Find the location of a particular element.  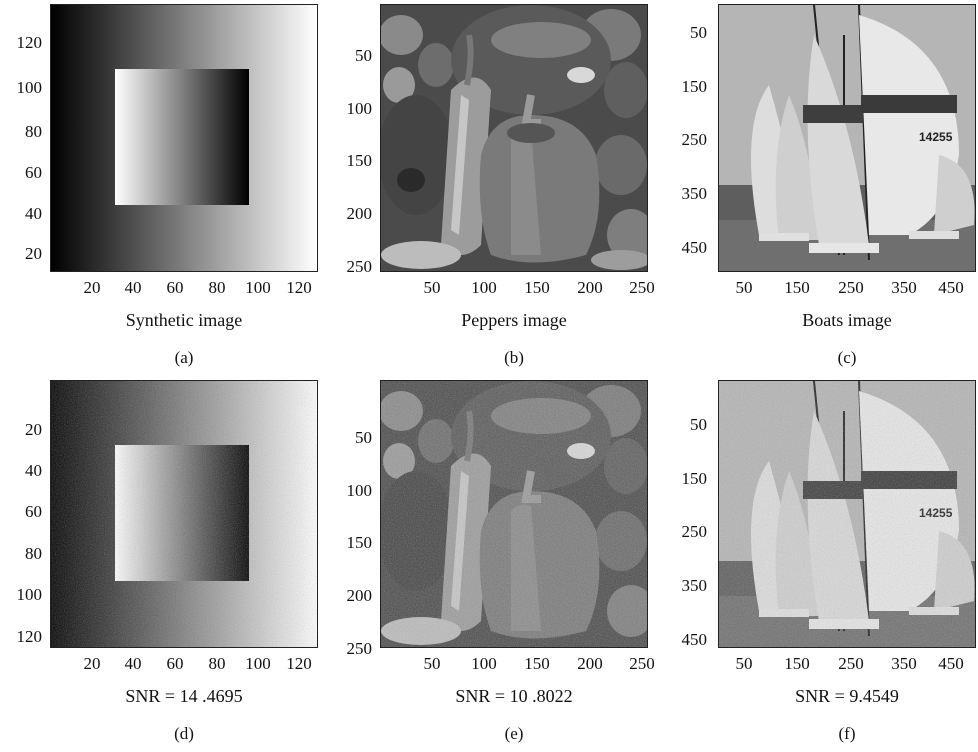

noisy-synthetic-image is located at coordinates (184, 514).